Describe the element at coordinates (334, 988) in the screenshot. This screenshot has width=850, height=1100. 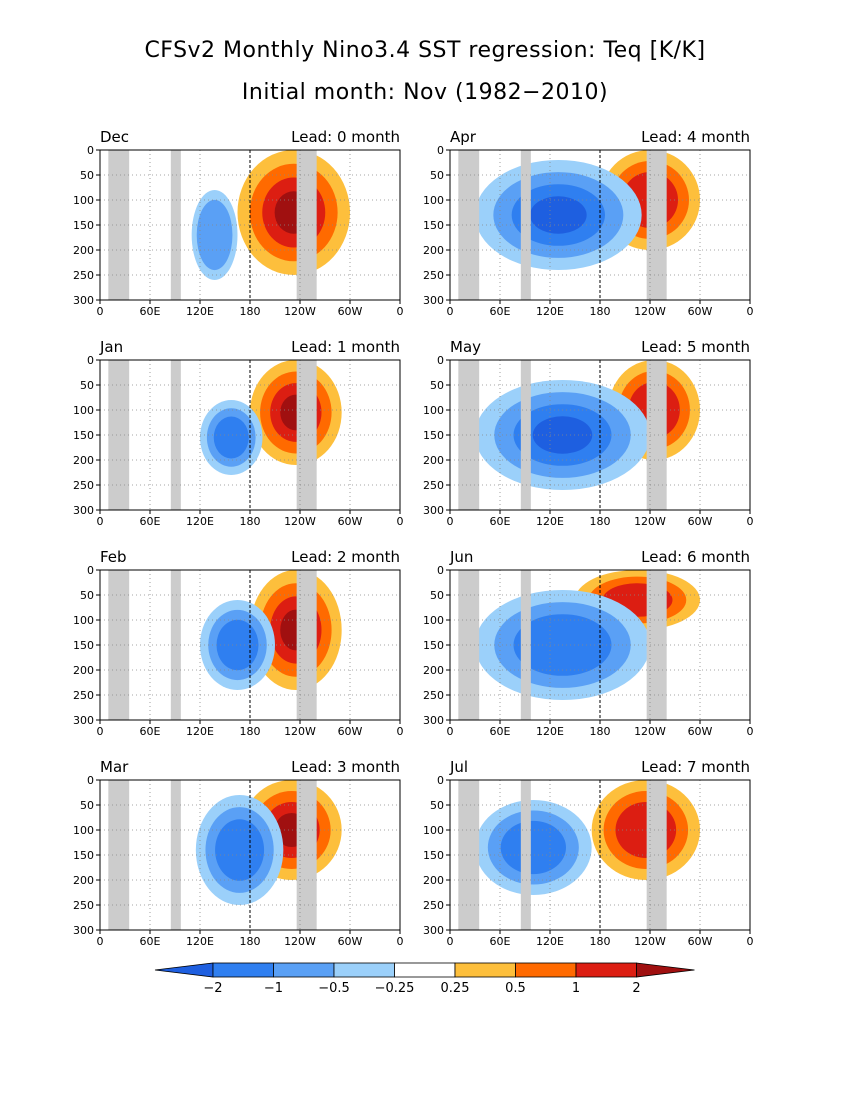
I see `colorbar-label: −0.5` at that location.